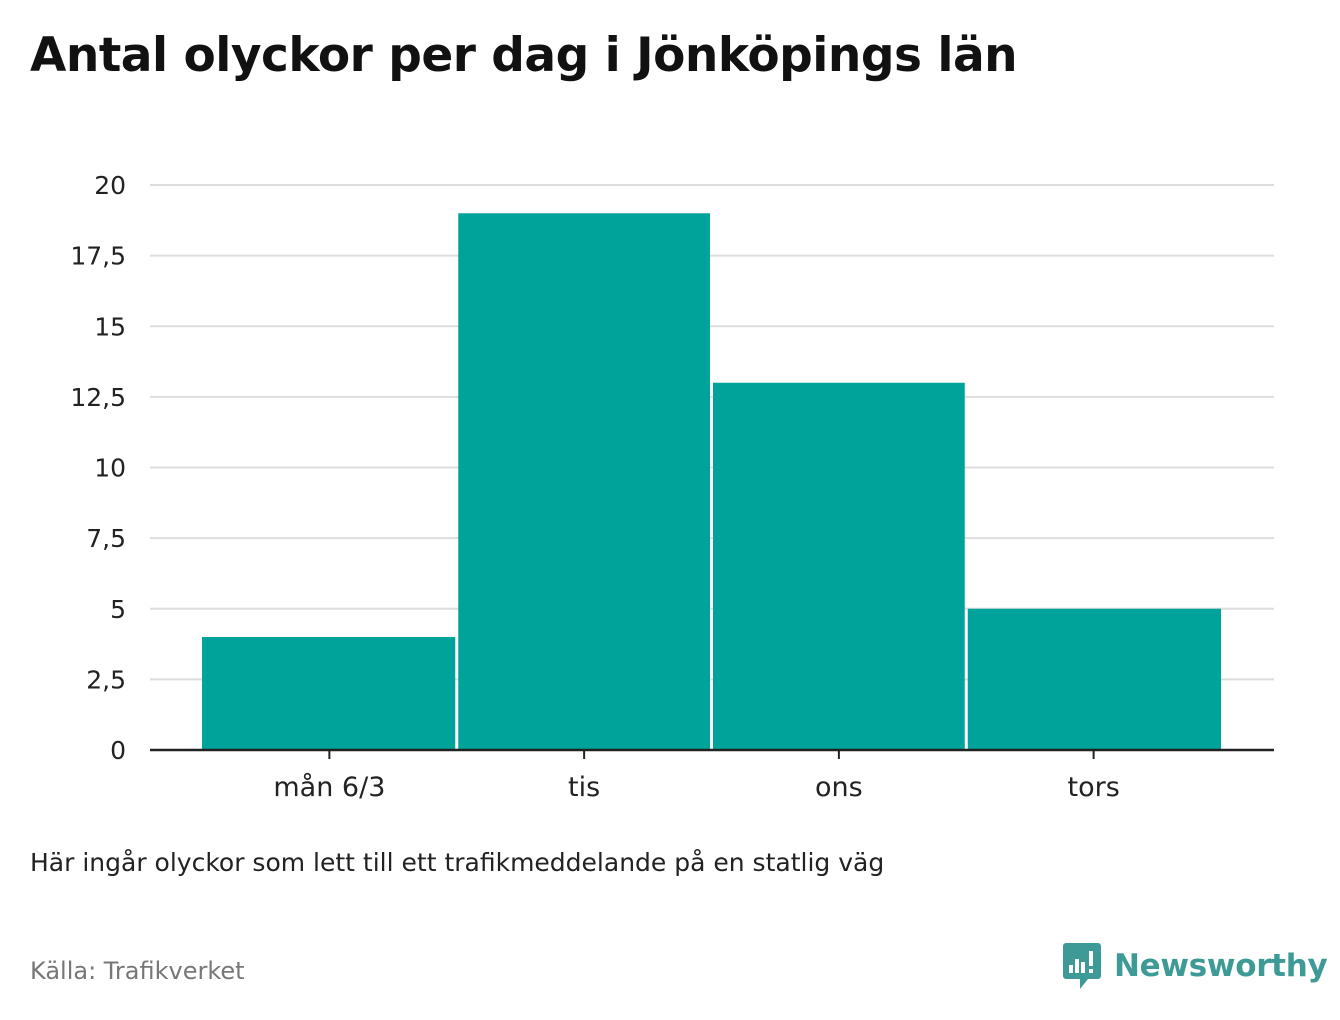 The image size is (1340, 1020). What do you see at coordinates (584, 787) in the screenshot?
I see `x-tick-label: tis` at bounding box center [584, 787].